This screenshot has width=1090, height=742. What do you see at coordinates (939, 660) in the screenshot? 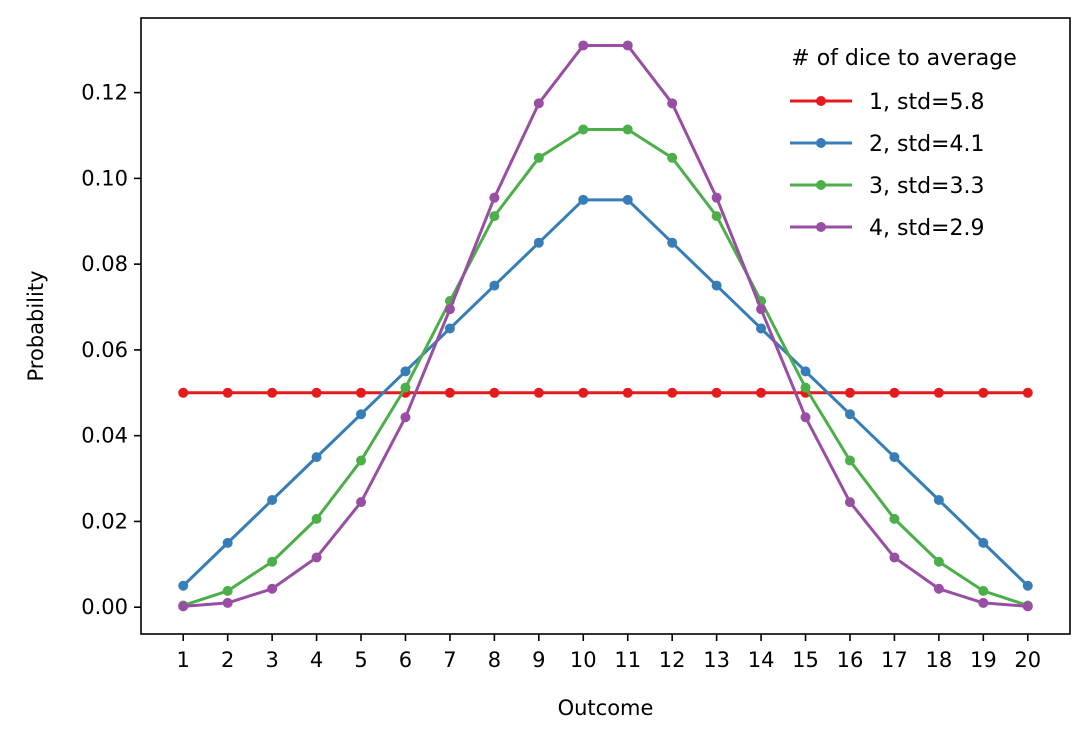
I see `x-tick-label: 18` at bounding box center [939, 660].